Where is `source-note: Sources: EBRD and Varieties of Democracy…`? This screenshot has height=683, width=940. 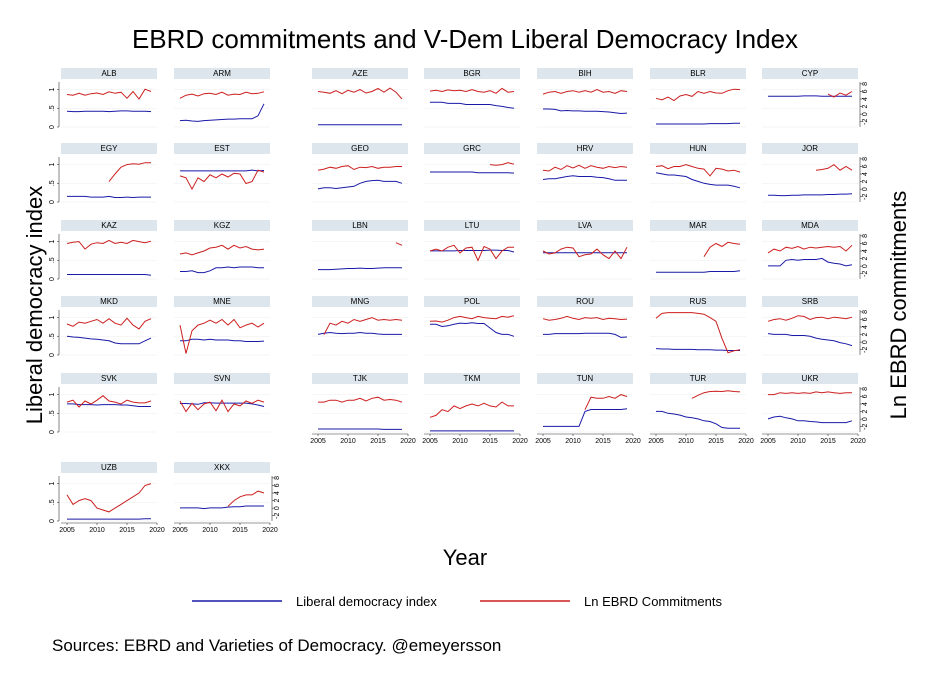 source-note: Sources: EBRD and Varieties of Democracy… is located at coordinates (276, 645).